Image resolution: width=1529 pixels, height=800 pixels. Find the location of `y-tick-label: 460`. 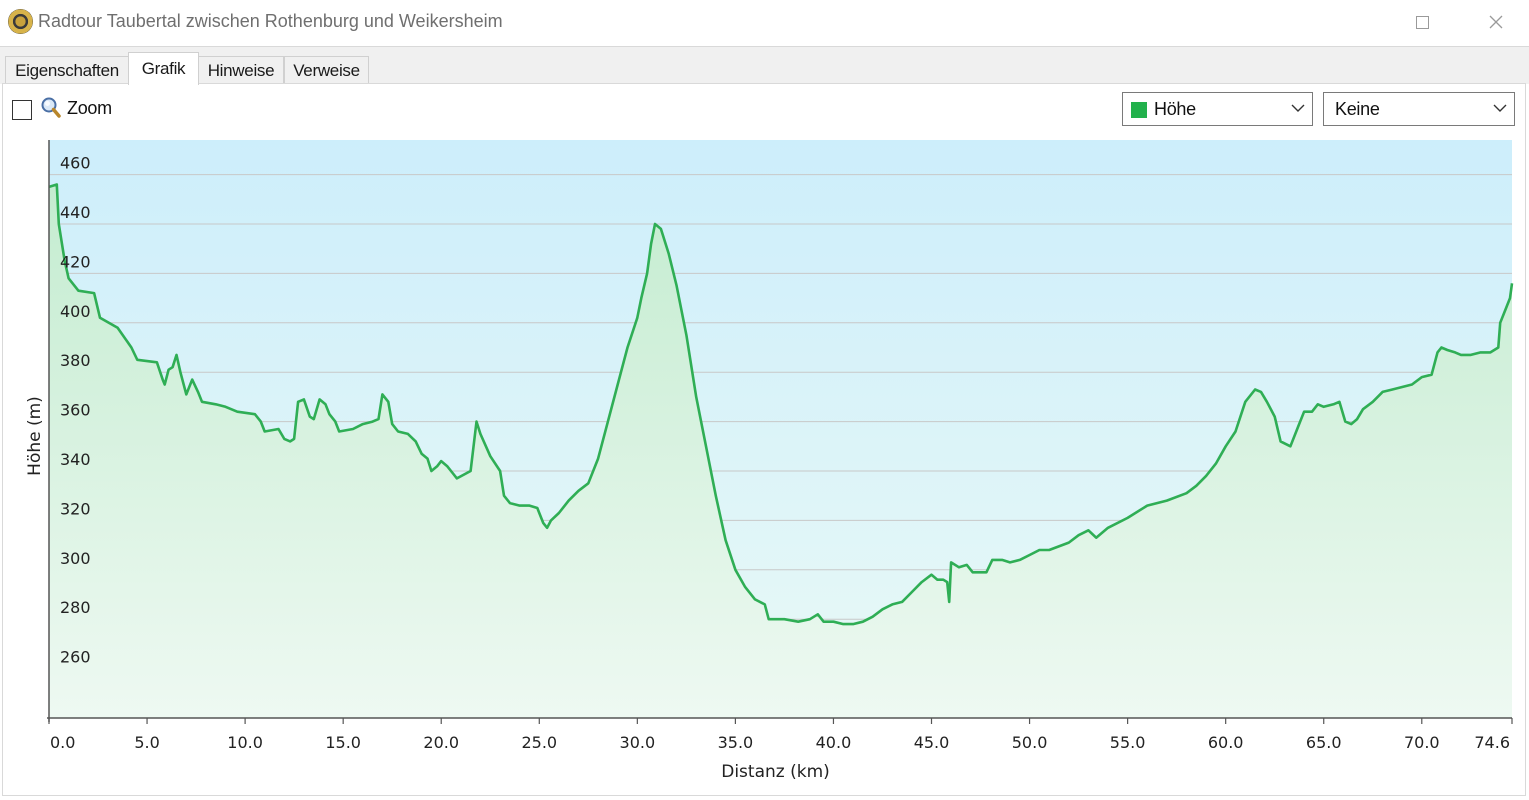

y-tick-label: 460 is located at coordinates (75, 163).